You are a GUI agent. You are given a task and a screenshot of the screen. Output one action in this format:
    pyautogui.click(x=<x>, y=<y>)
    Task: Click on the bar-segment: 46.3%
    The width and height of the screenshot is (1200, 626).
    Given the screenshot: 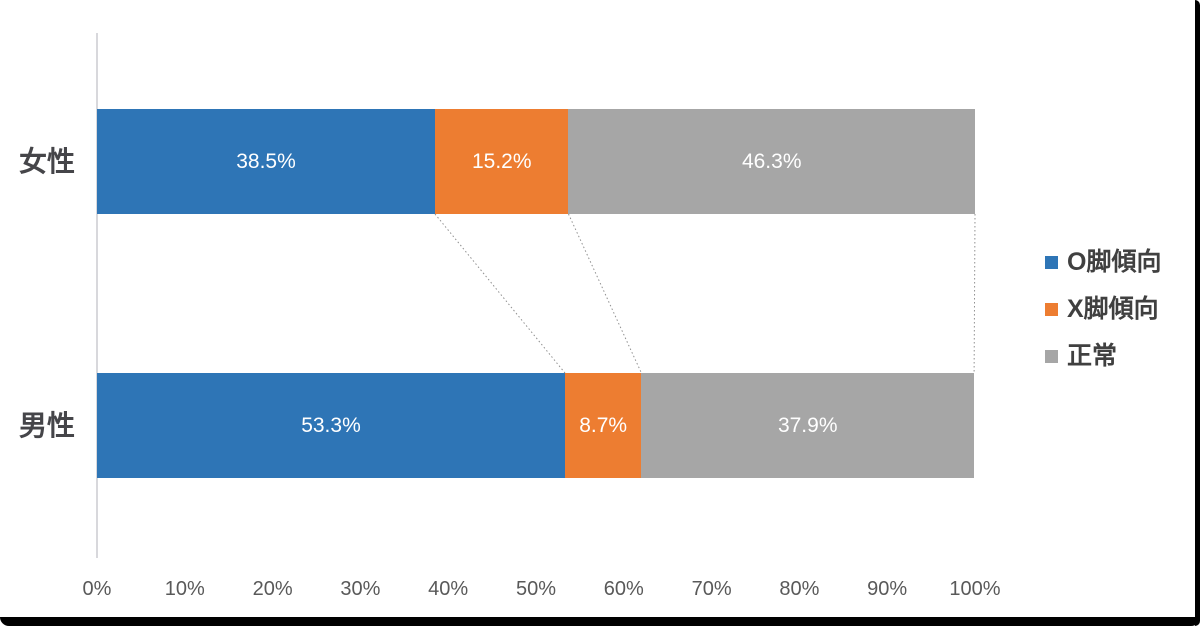 What is the action you would take?
    pyautogui.click(x=771, y=161)
    